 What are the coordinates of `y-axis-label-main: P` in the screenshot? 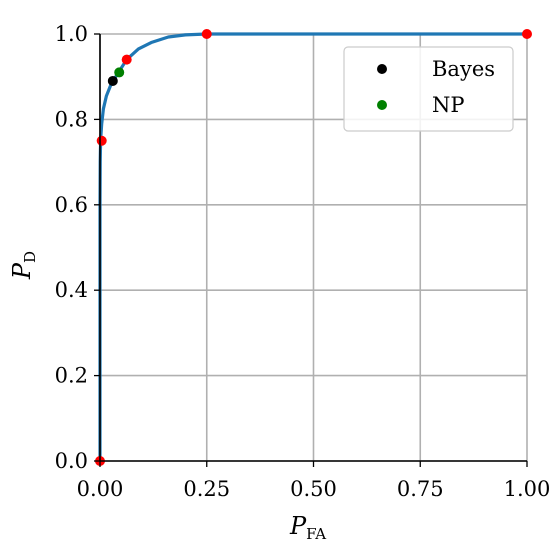 It's located at (22, 271).